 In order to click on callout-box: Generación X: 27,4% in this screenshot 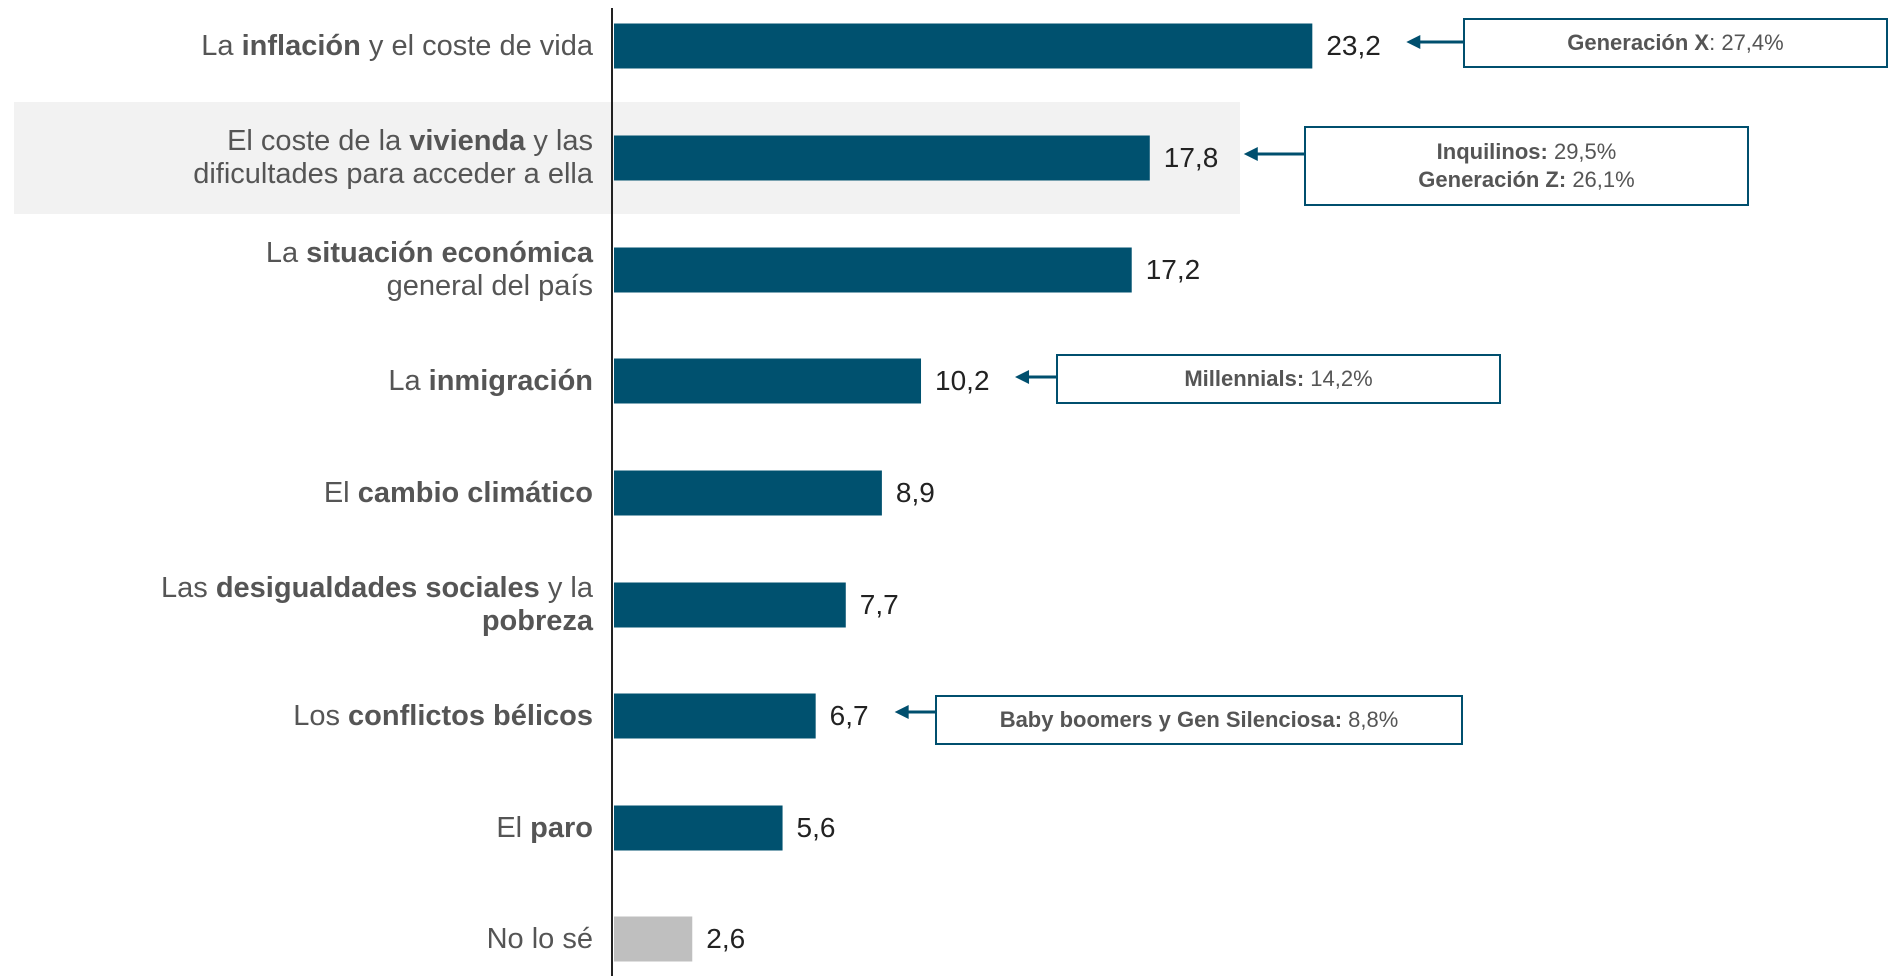, I will do `click(1675, 43)`.